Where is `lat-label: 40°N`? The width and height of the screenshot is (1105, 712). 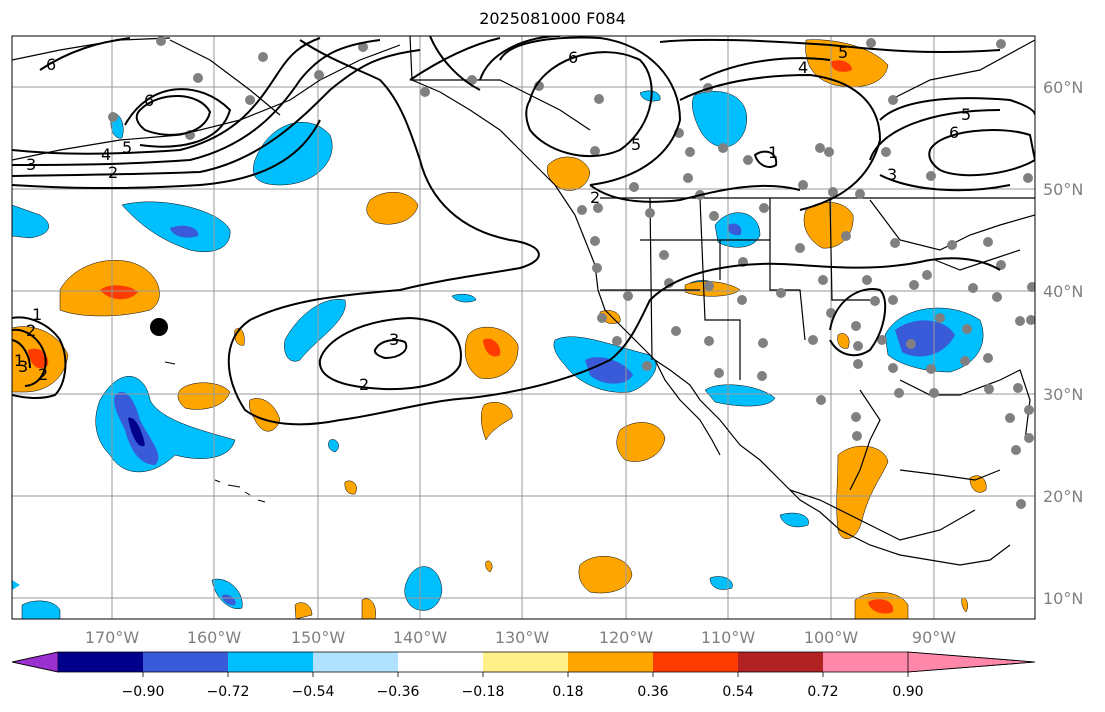 lat-label: 40°N is located at coordinates (1063, 291).